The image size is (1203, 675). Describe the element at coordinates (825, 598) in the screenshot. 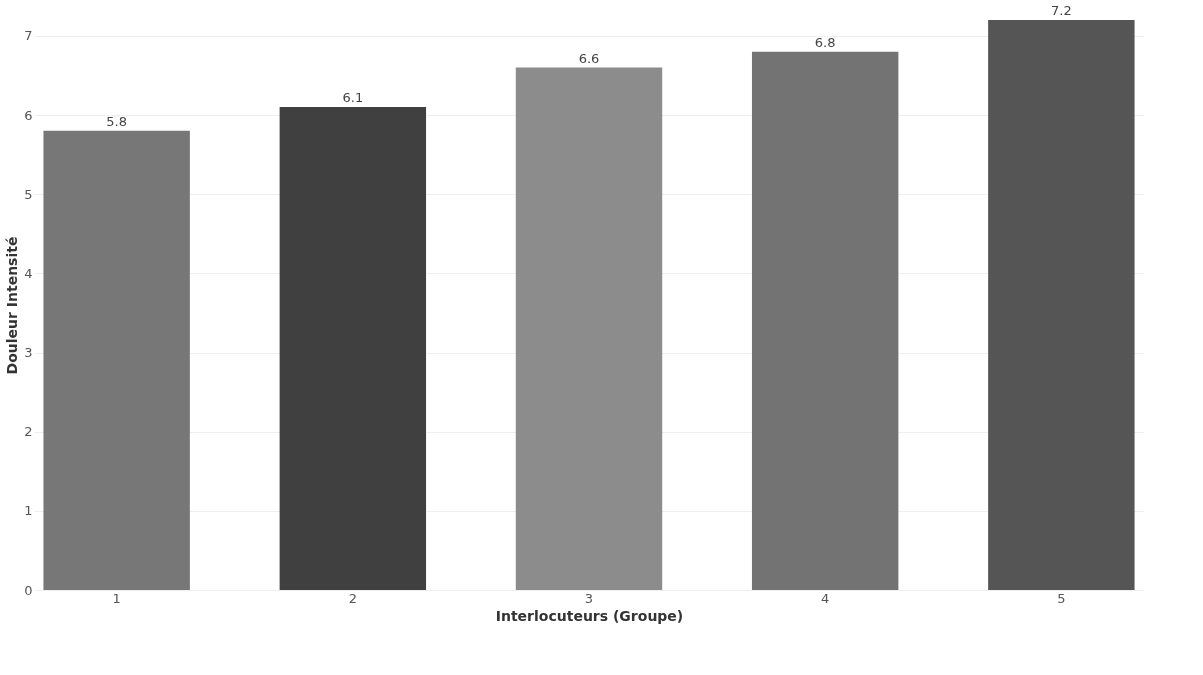

I see `x-tick-label: 4` at that location.